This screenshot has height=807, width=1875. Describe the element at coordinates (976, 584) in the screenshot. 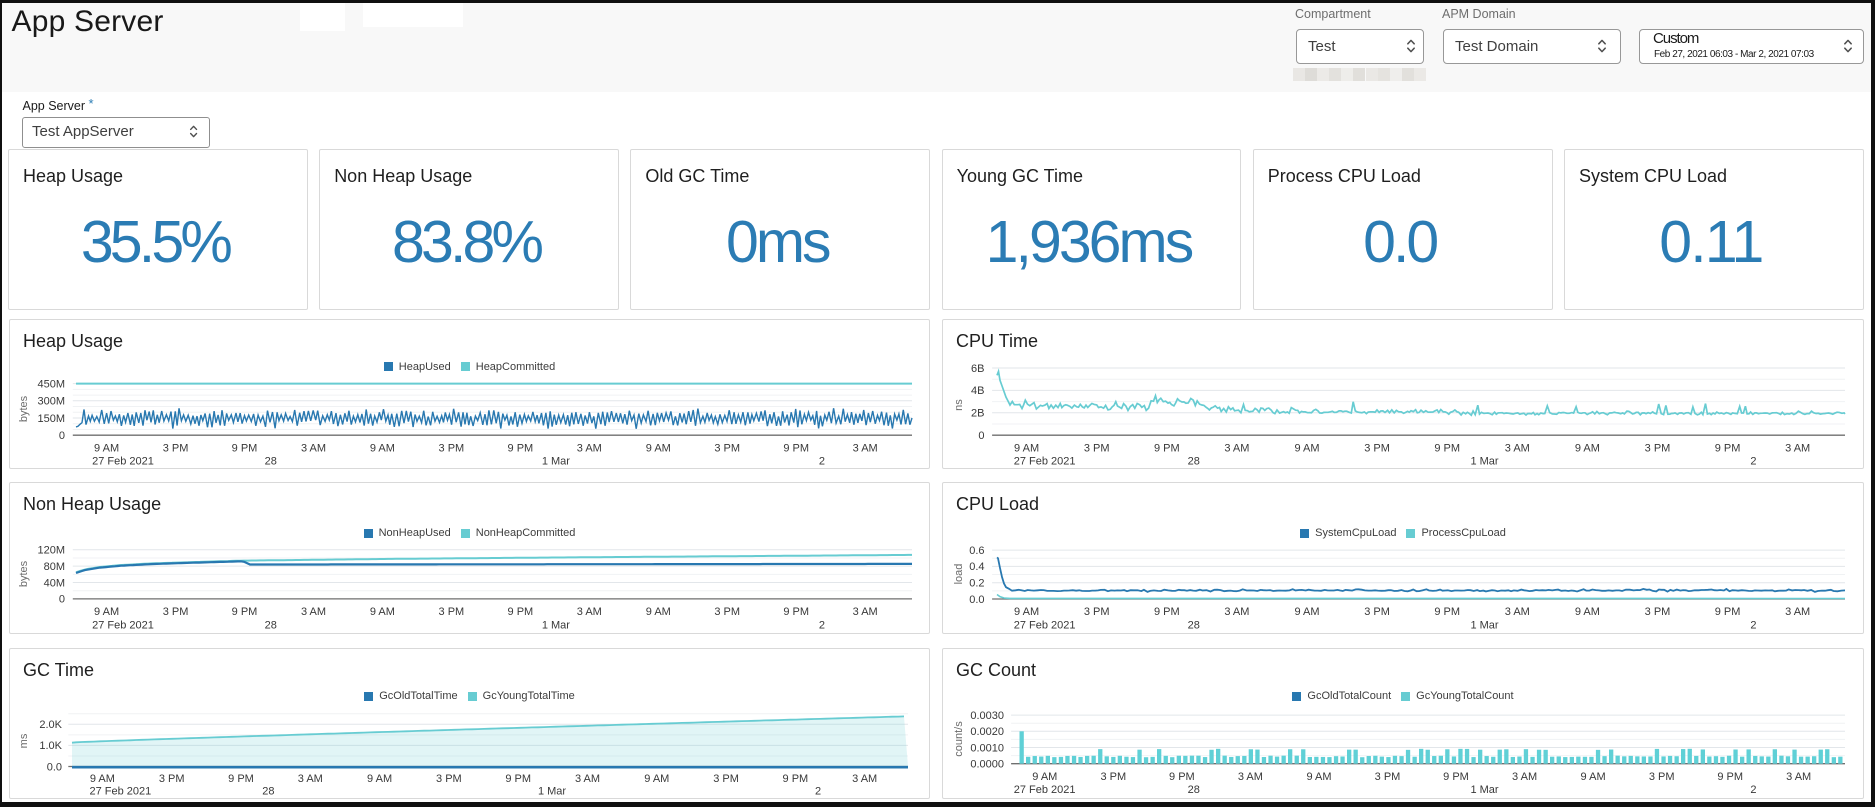

I see `svg-text: 0.2` at that location.